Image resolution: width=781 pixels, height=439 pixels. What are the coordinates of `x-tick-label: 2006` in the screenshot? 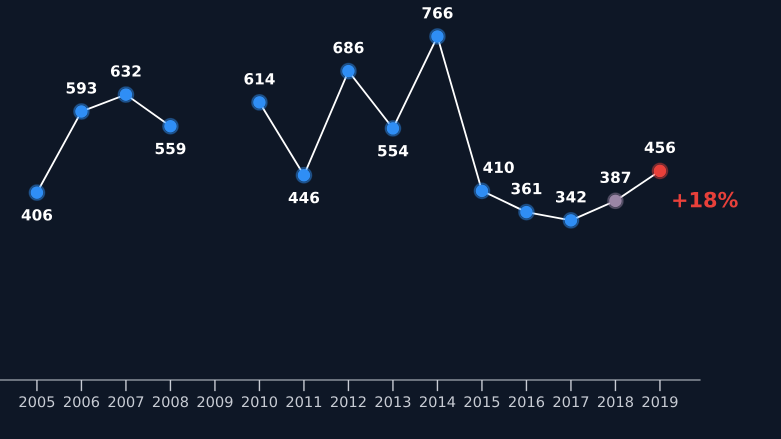 It's located at (82, 402).